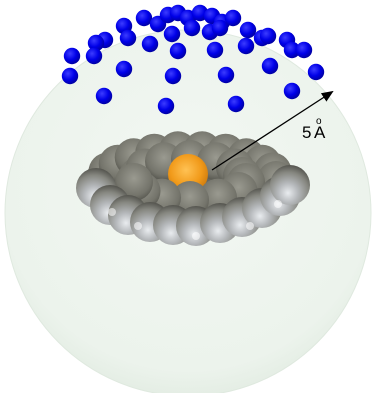 Image resolution: width=376 pixels, height=393 pixels. I want to click on radius-label-number: 5, so click(306, 132).